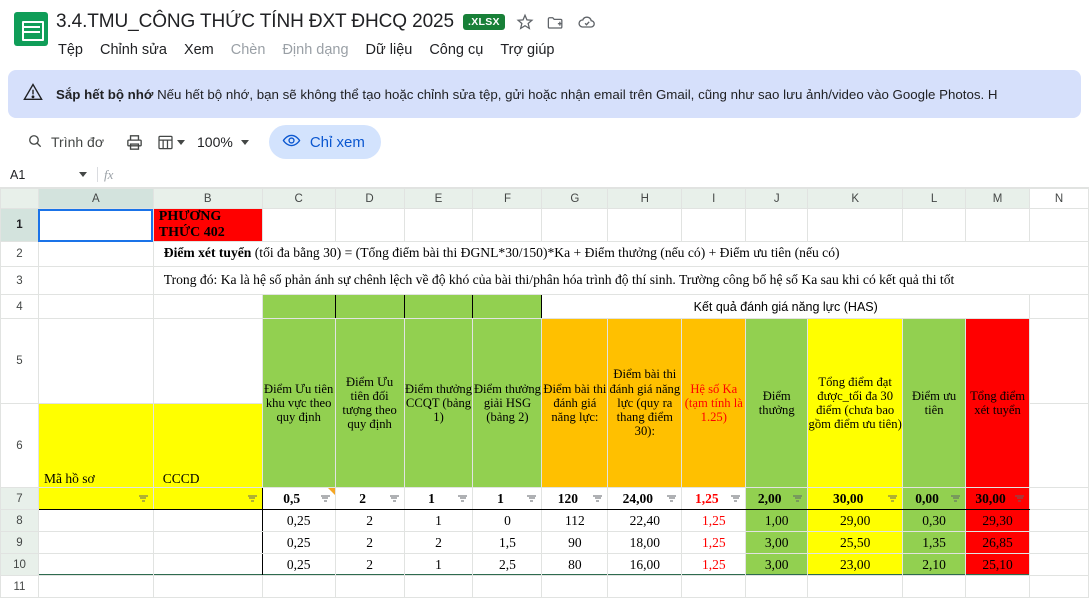 The height and width of the screenshot is (601, 1089). Describe the element at coordinates (777, 520) in the screenshot. I see `cell-J8: 1,00` at that location.